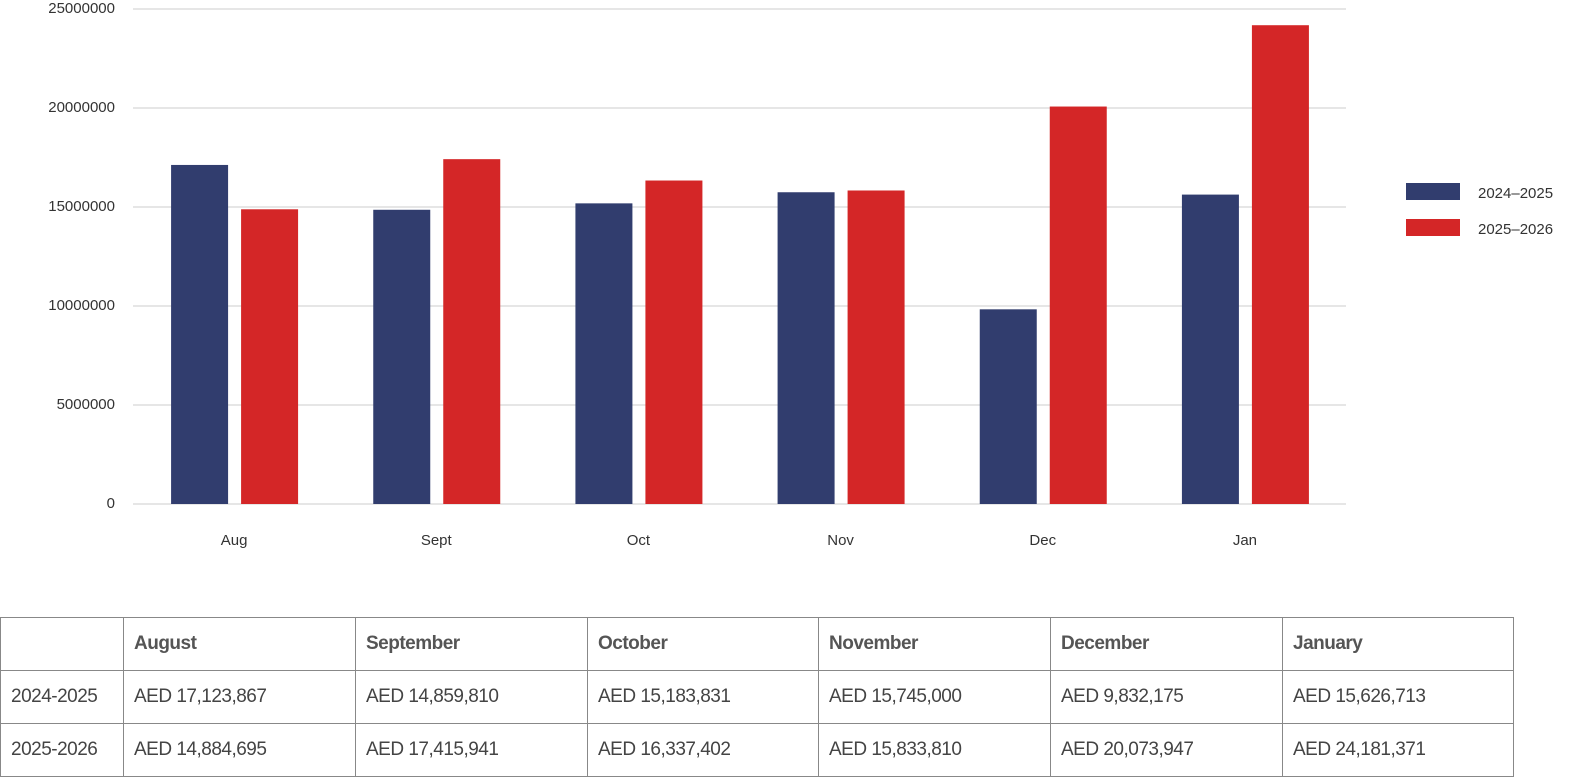 Image resolution: width=1574 pixels, height=783 pixels. I want to click on header-cell: September, so click(471, 644).